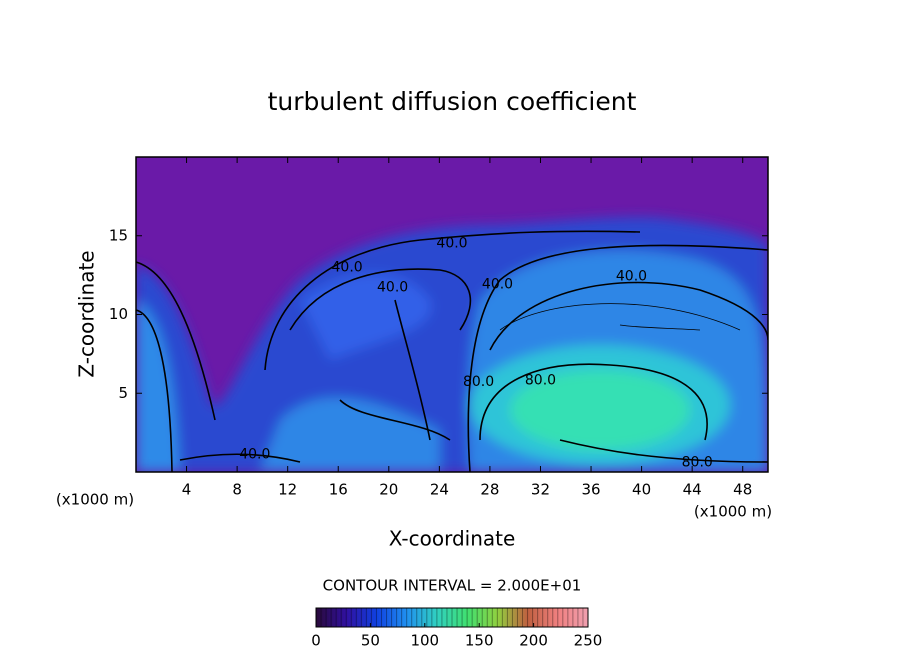 This screenshot has height=654, width=904. I want to click on x-tick-label: 40, so click(641, 490).